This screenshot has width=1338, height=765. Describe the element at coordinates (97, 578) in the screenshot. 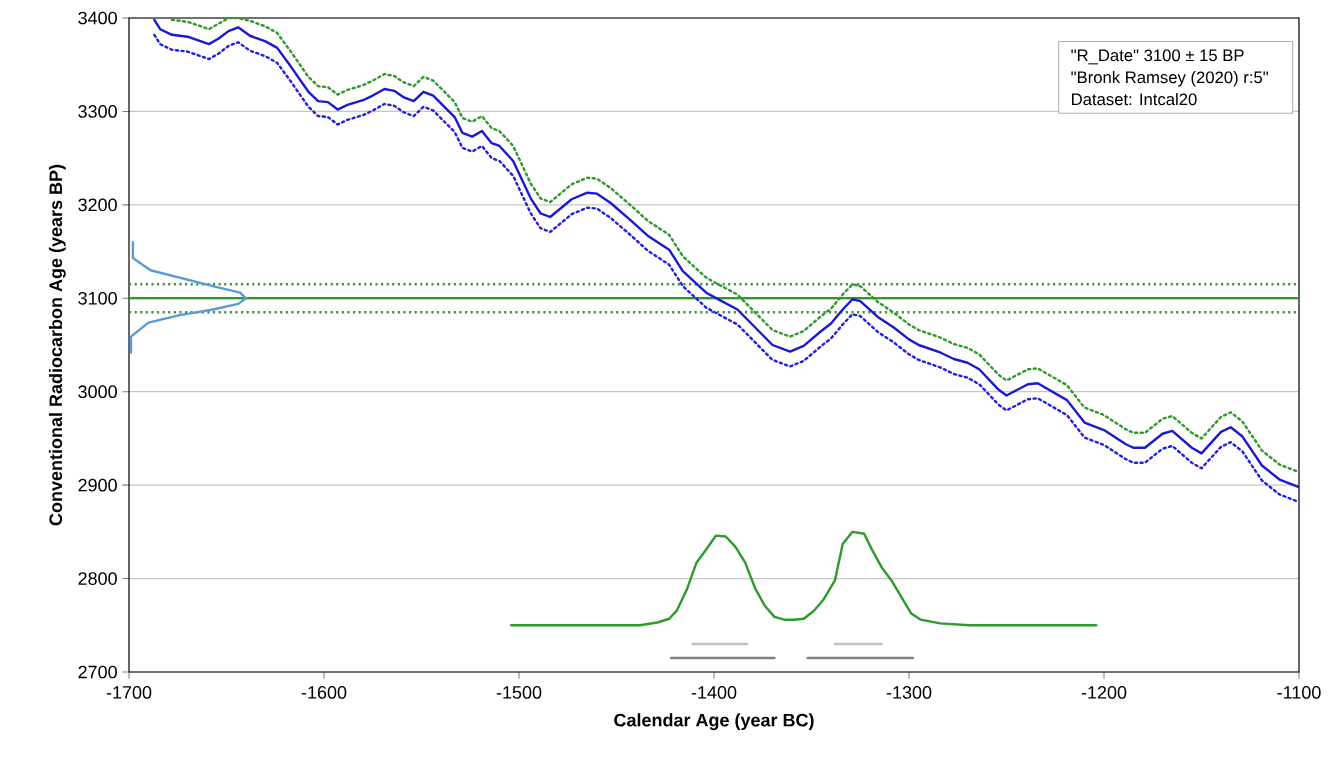

I see `y-tick-label: 2800` at that location.